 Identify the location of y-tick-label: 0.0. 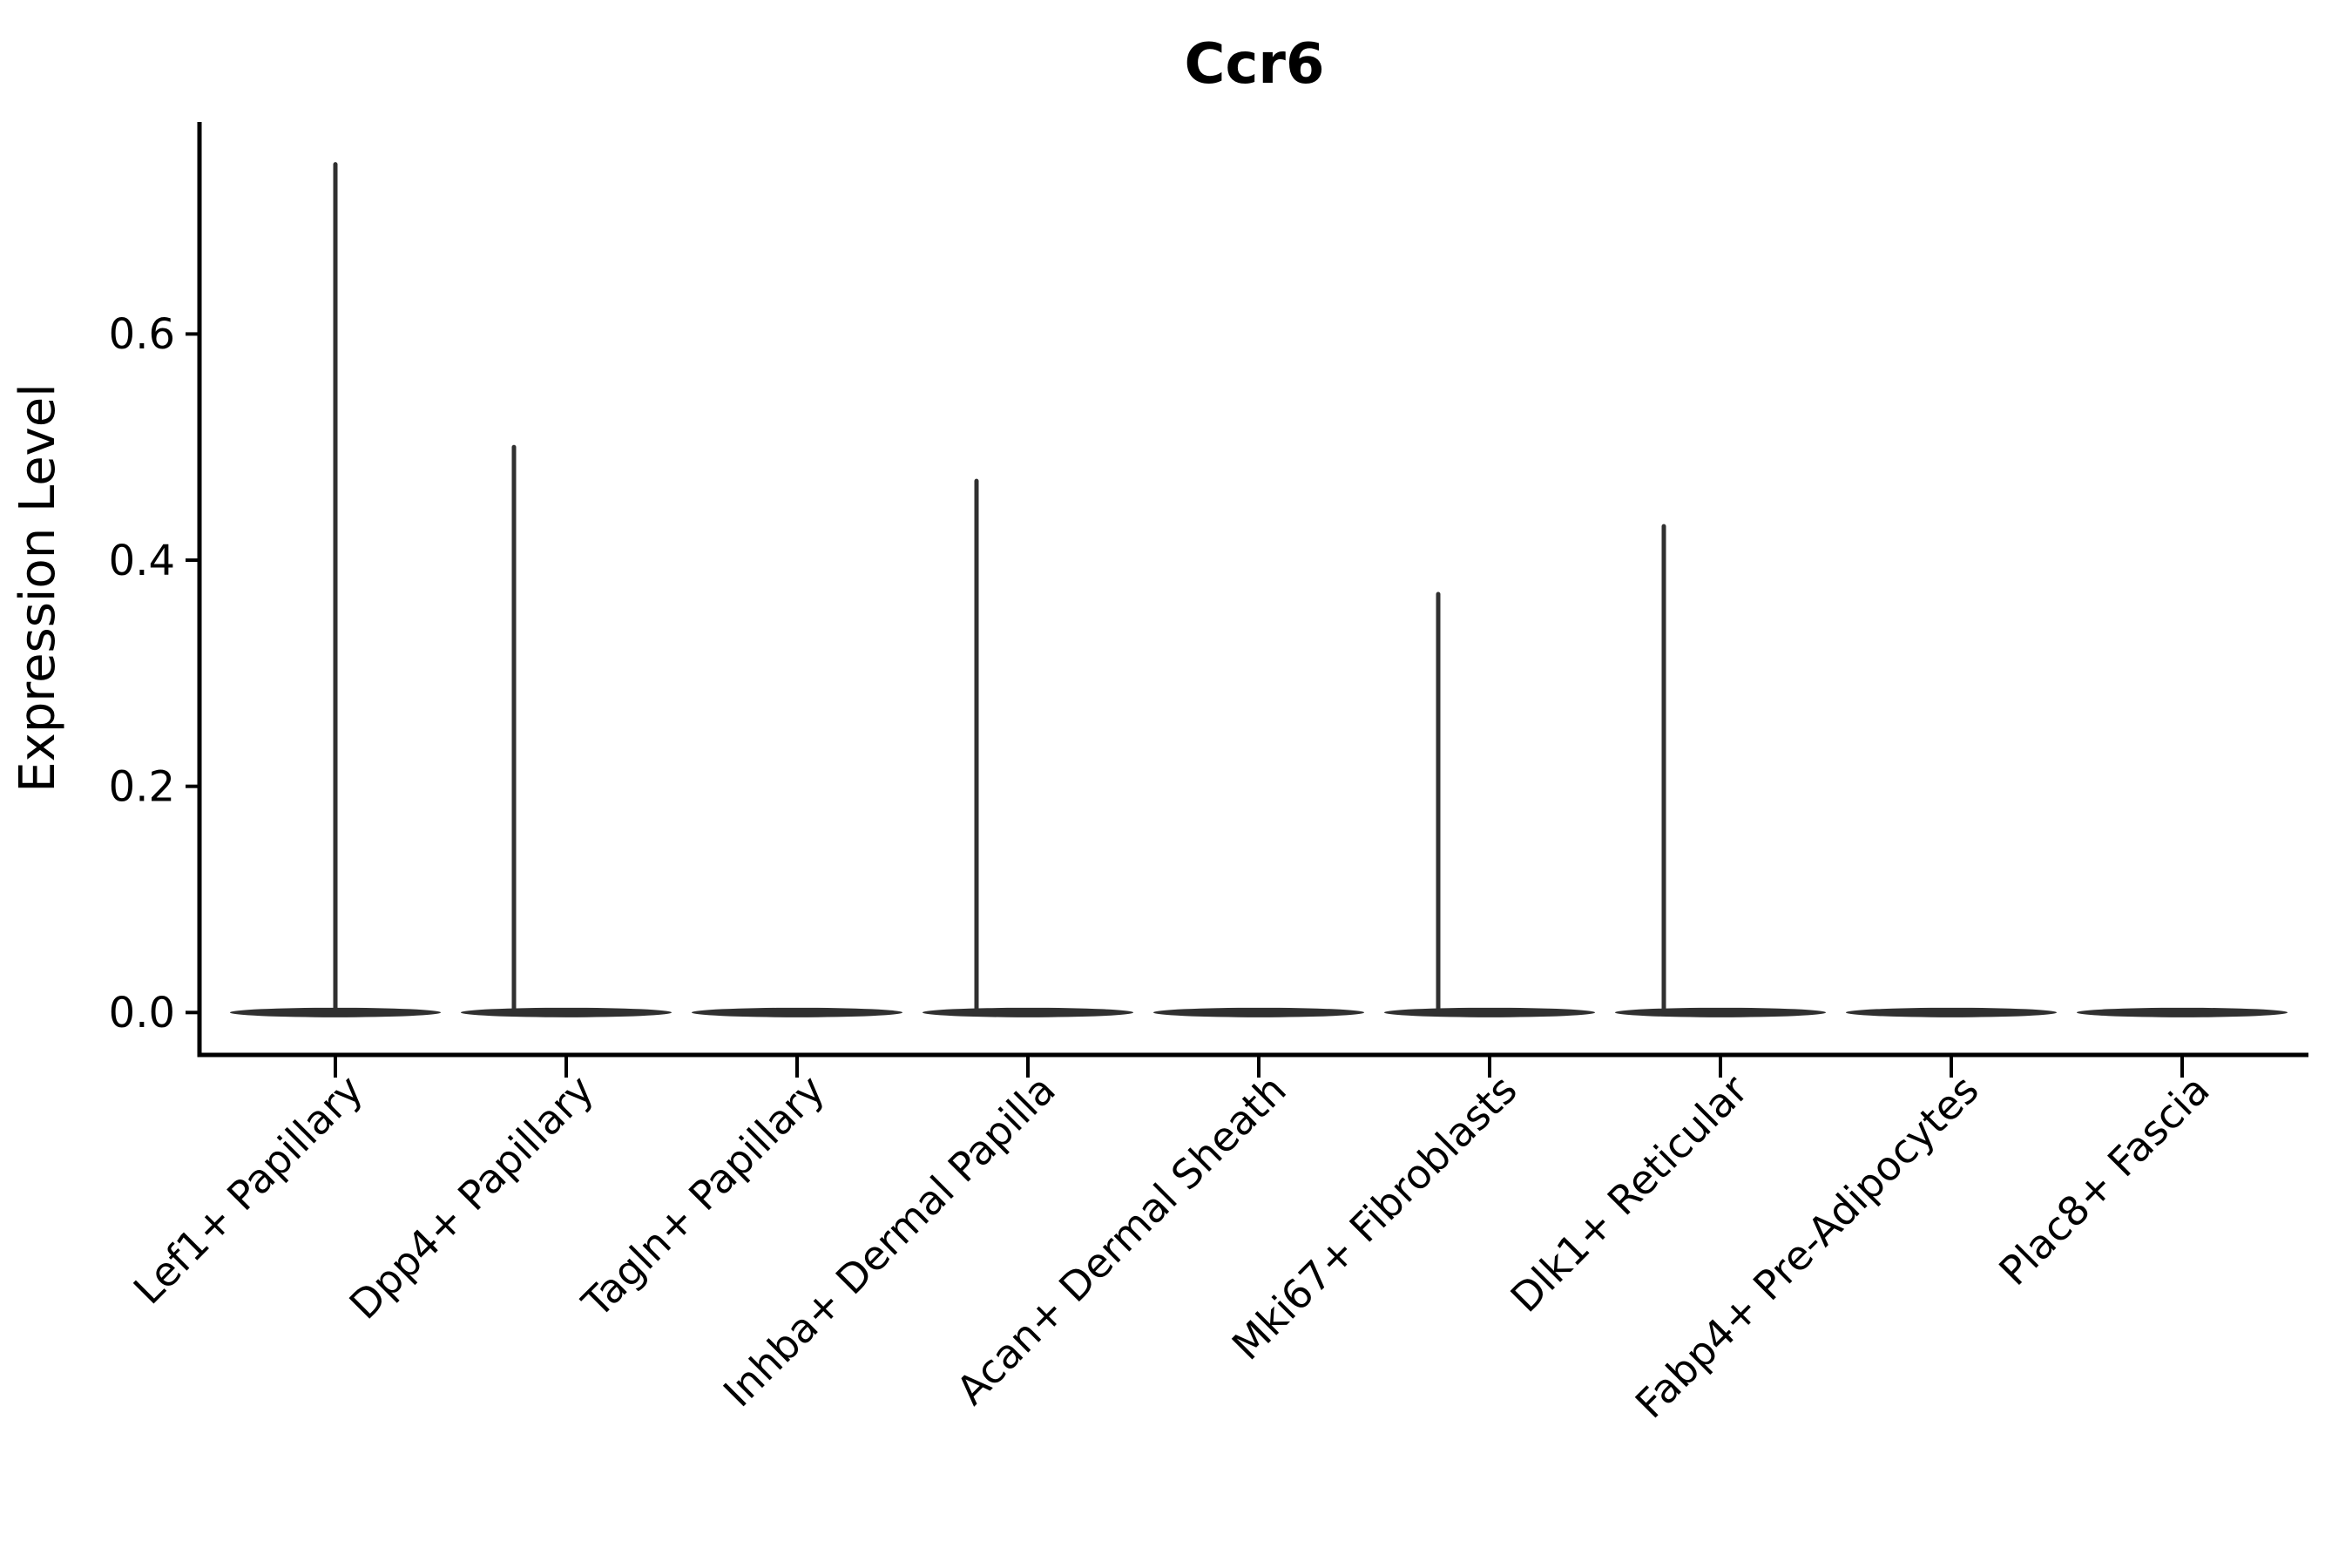
(142, 1013).